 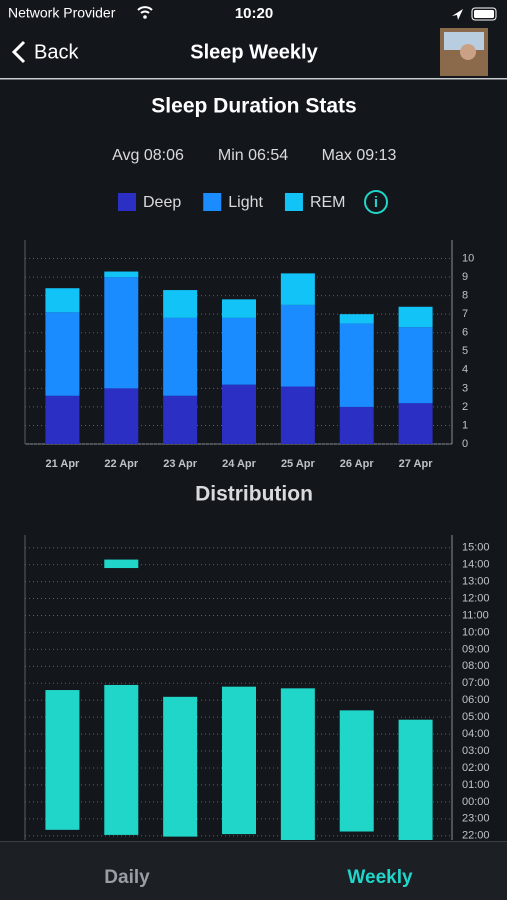 I want to click on carrier: Network Provider, so click(x=62, y=13).